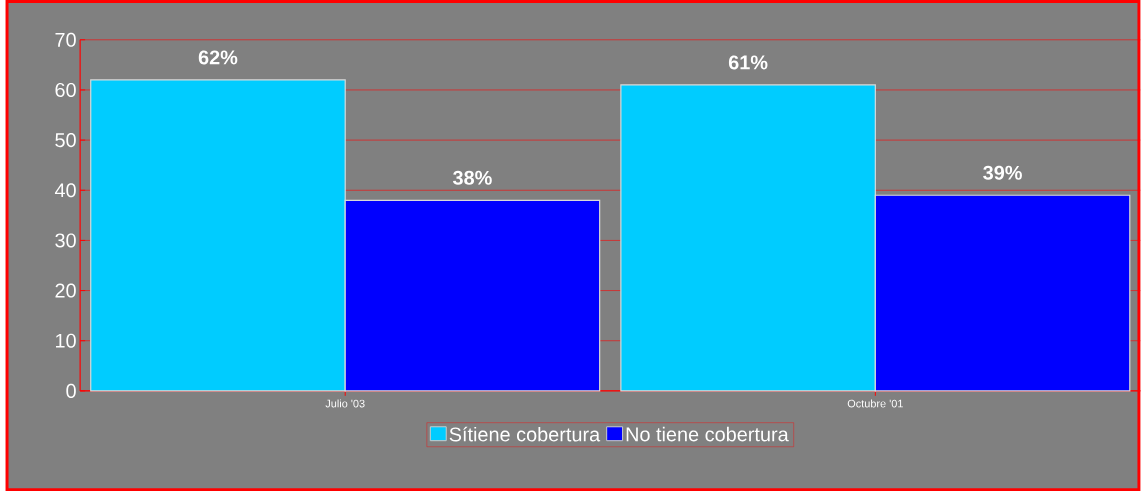 This screenshot has width=1141, height=491. What do you see at coordinates (65, 190) in the screenshot?
I see `y-tick-label: 40` at bounding box center [65, 190].